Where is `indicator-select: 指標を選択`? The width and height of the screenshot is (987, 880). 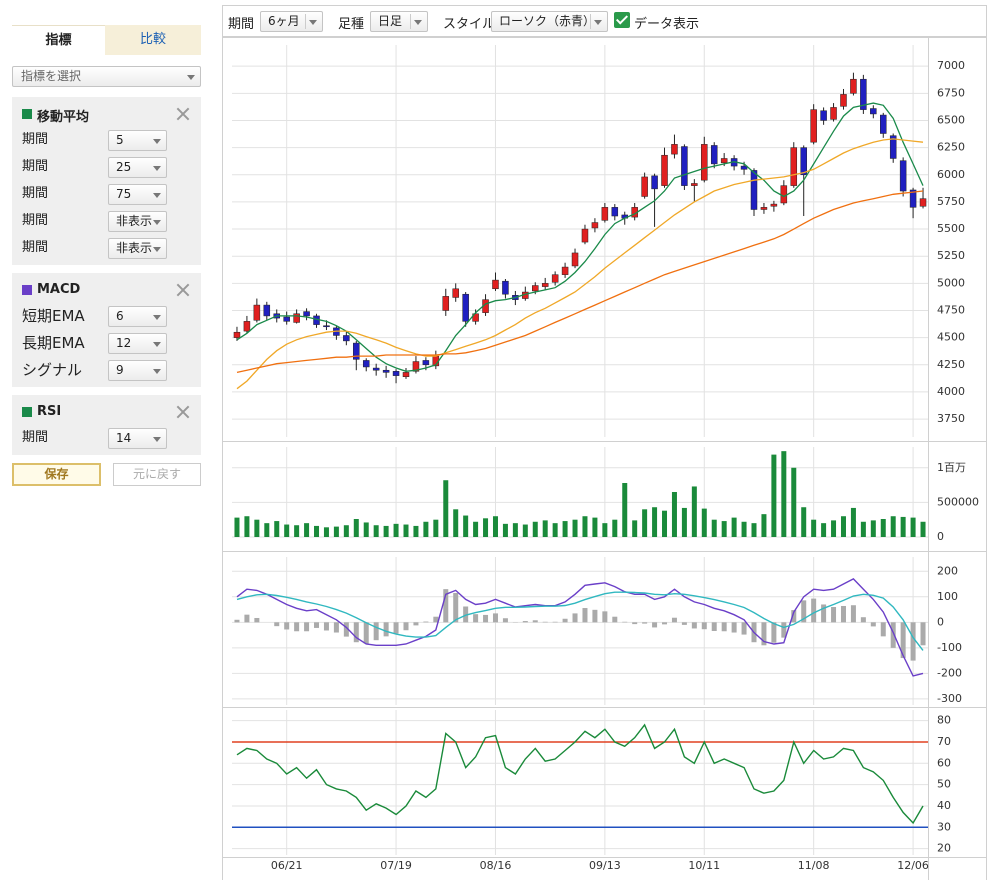
indicator-select: 指標を選択 is located at coordinates (106, 76).